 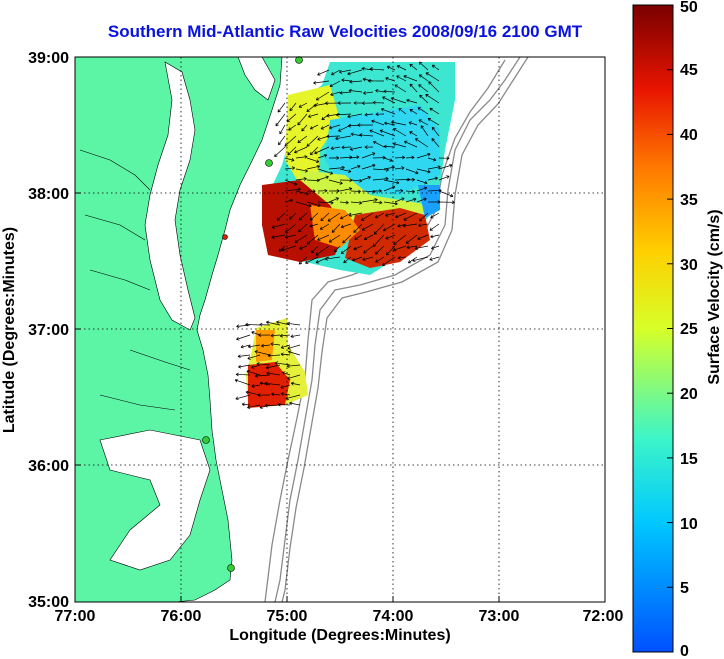 What do you see at coordinates (689, 135) in the screenshot?
I see `colorbar-tick-label: 40` at bounding box center [689, 135].